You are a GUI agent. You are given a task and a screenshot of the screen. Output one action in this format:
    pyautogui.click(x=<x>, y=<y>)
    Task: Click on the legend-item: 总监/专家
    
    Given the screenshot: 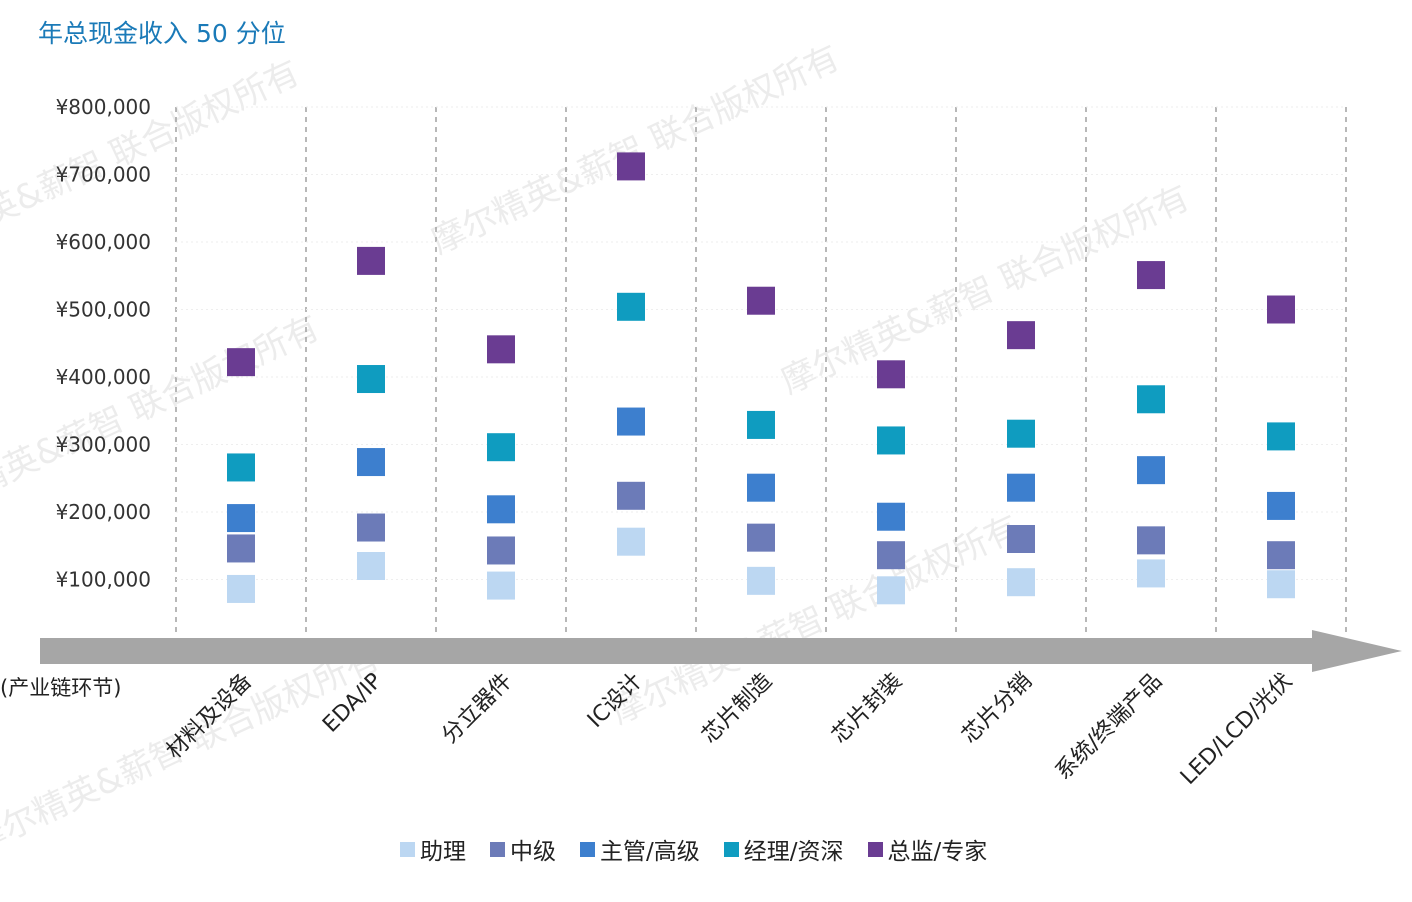 What is the action you would take?
    pyautogui.click(x=927, y=849)
    